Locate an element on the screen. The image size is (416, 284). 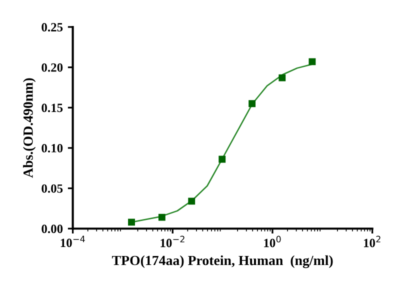
y-axis-title: Abs.(OD.490nm) is located at coordinates (29, 128).